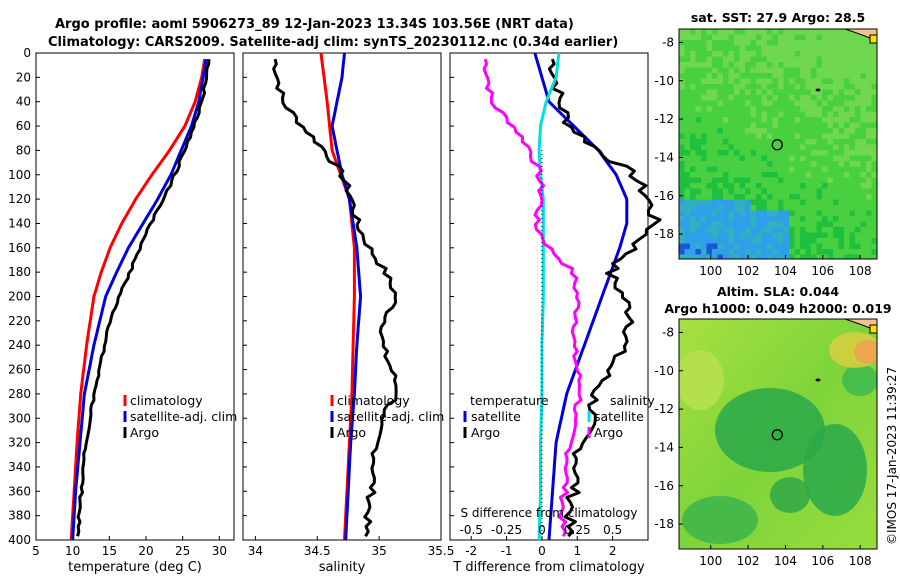  What do you see at coordinates (664, 157) in the screenshot?
I see `map-y-tick-label: -14` at bounding box center [664, 157].